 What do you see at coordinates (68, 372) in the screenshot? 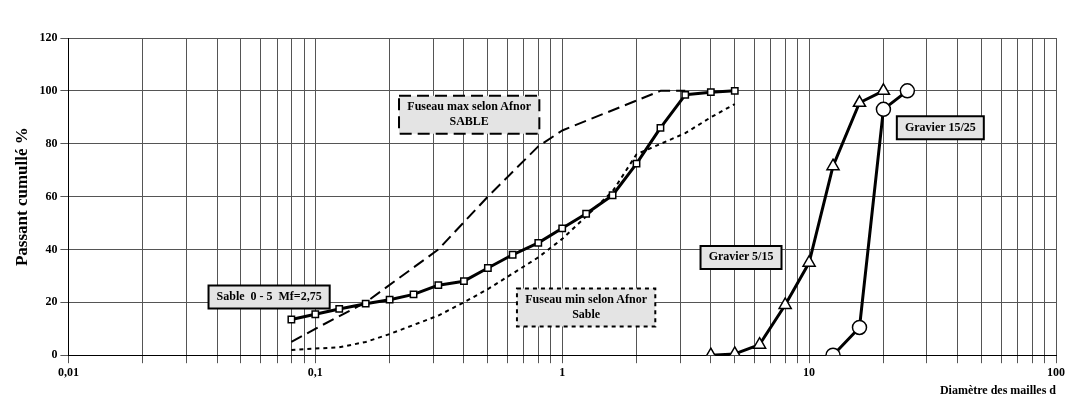
I see `x-tick-label: 0,01` at bounding box center [68, 372].